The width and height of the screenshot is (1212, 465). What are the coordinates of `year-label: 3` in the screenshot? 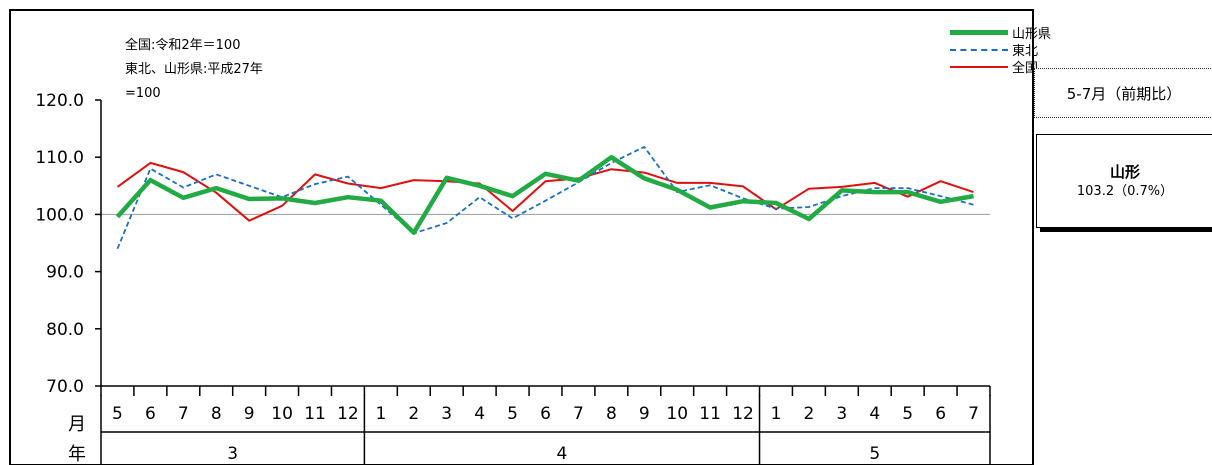 It's located at (232, 454).